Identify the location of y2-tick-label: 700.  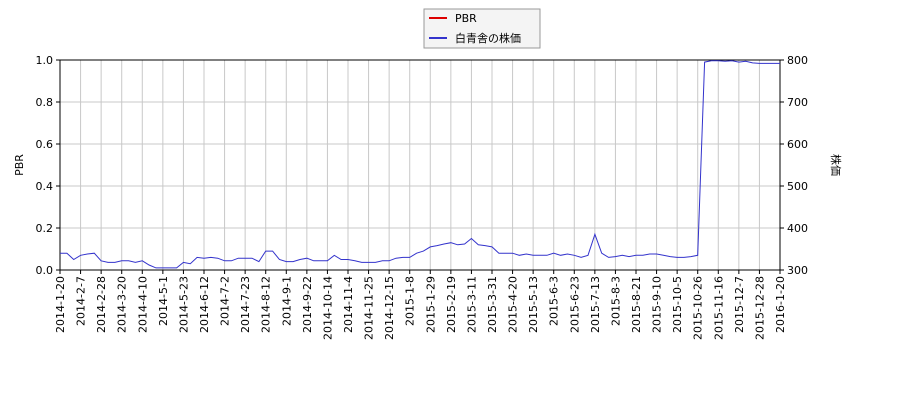
(797, 102).